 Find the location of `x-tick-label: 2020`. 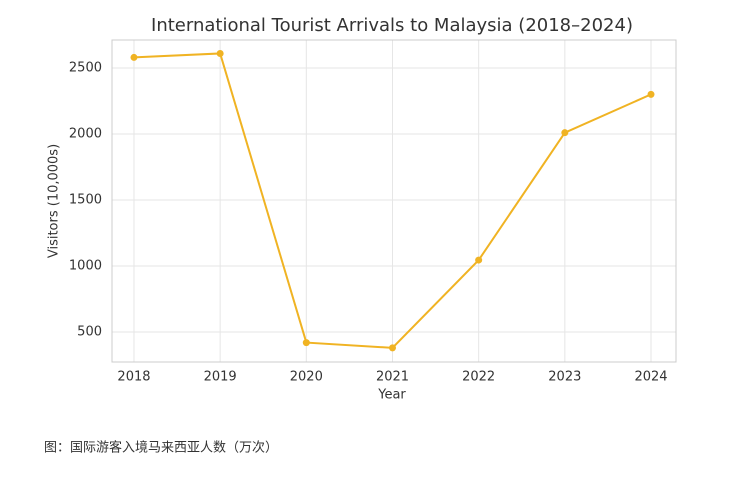

x-tick-label: 2020 is located at coordinates (306, 377).